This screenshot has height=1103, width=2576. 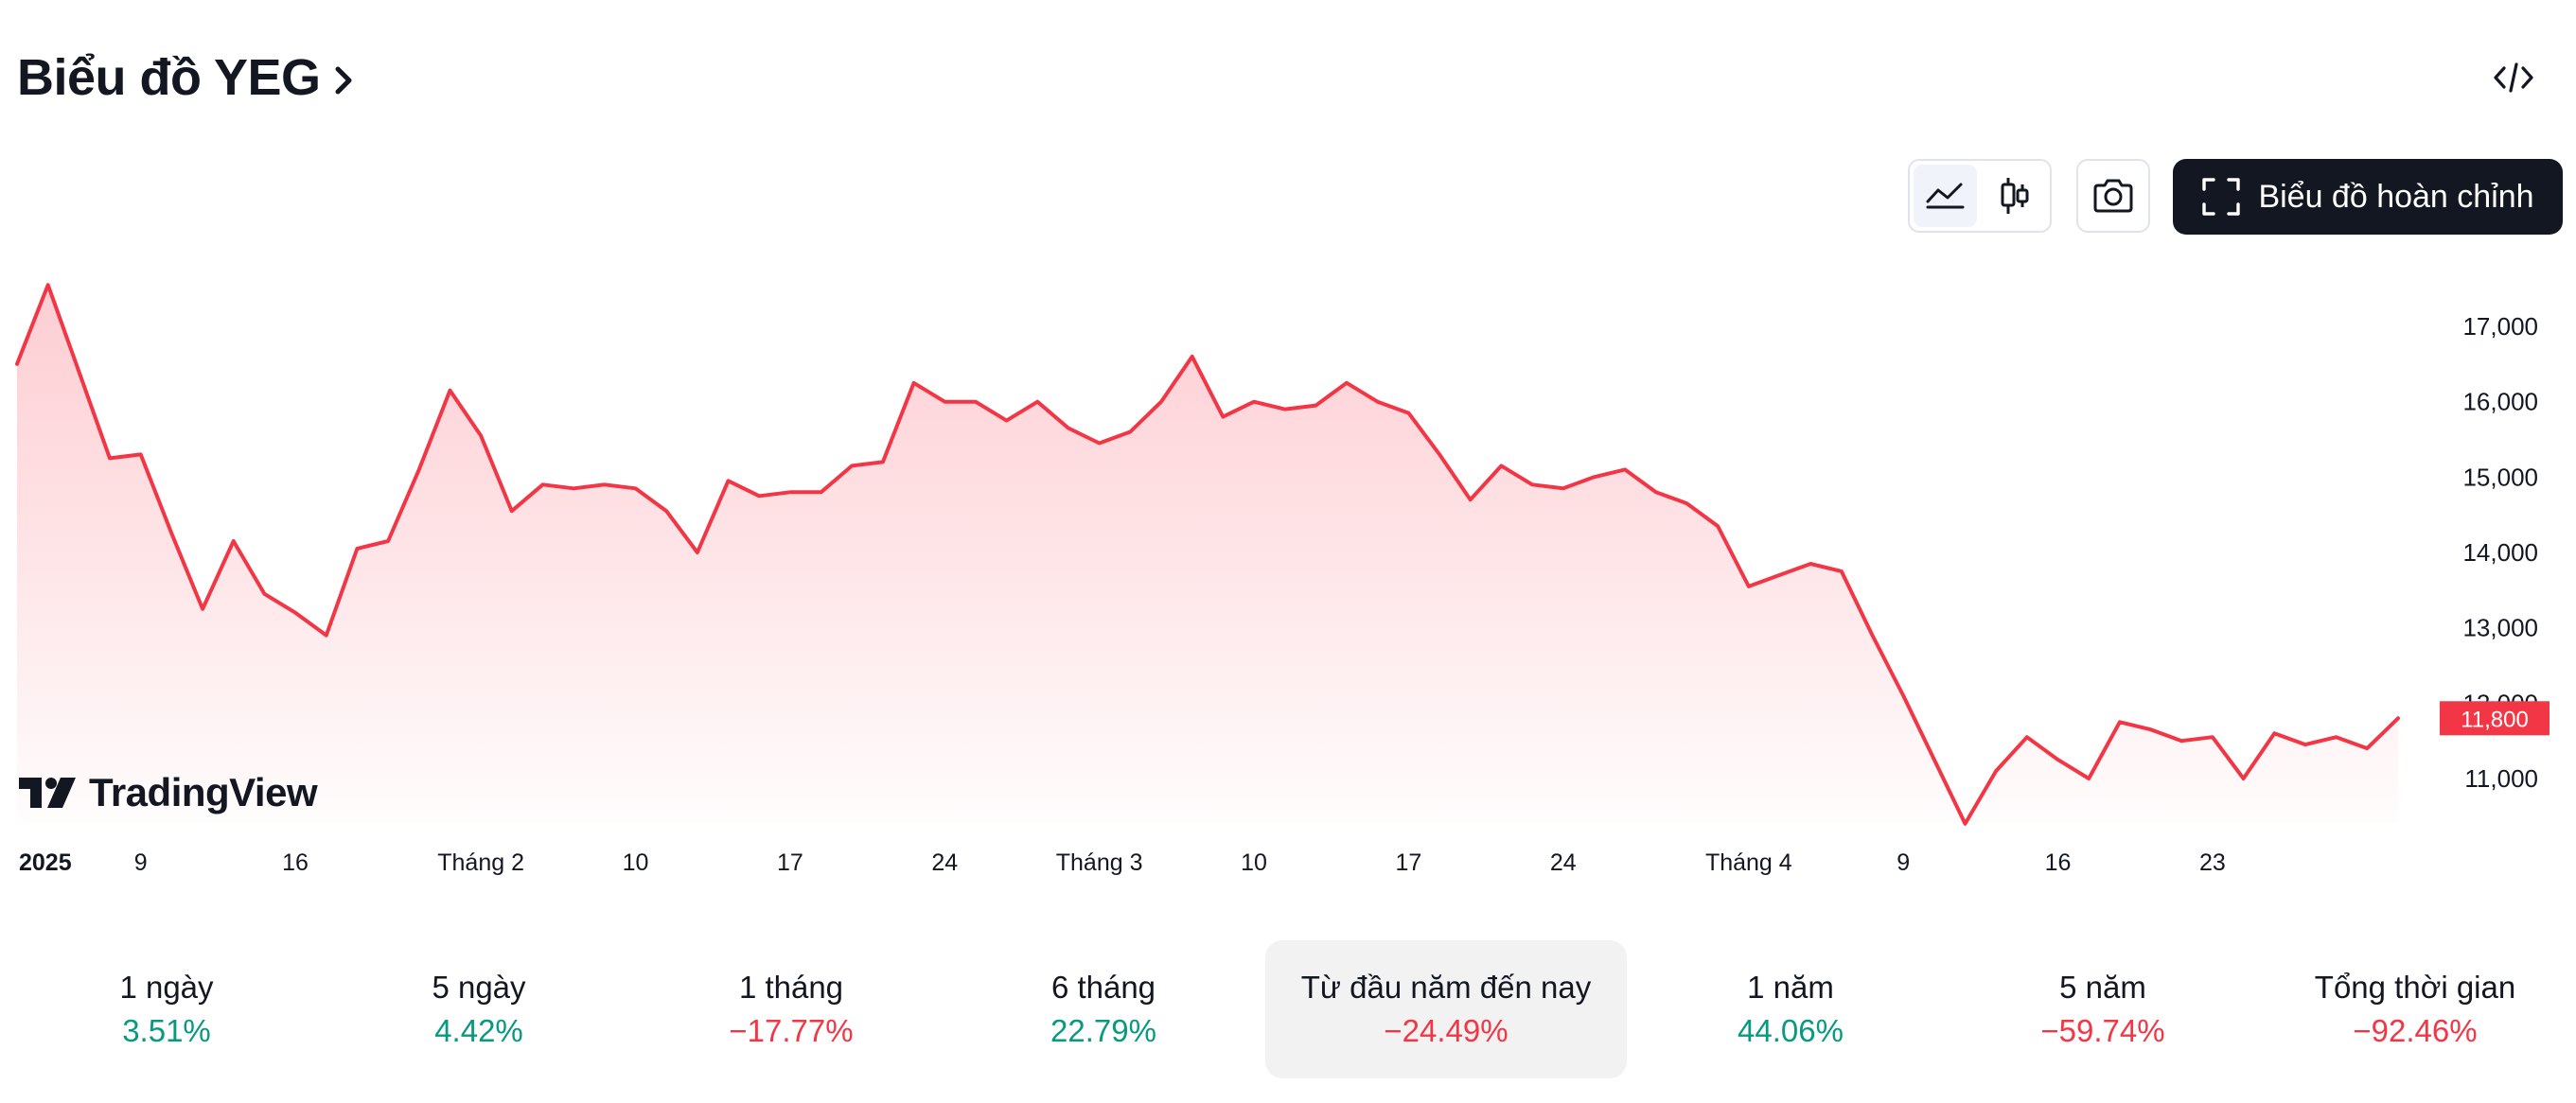 What do you see at coordinates (1748, 863) in the screenshot?
I see `x-tick-label: Tháng 4` at bounding box center [1748, 863].